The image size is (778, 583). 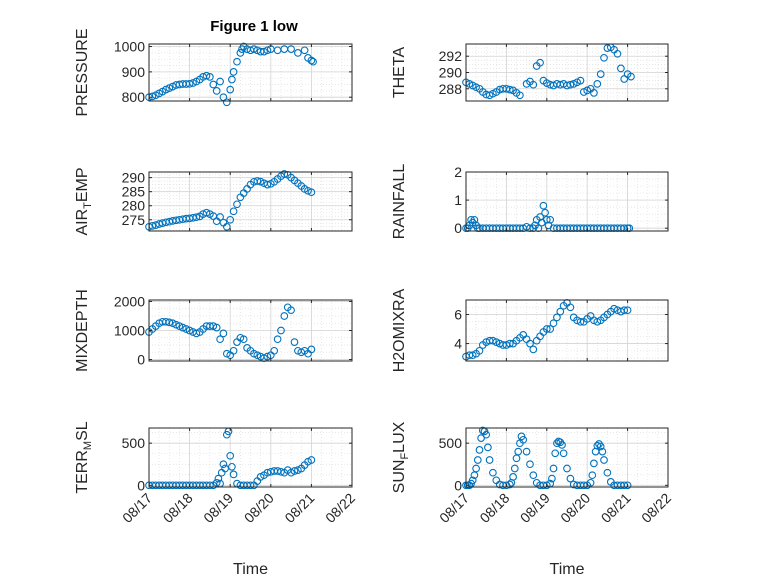 What do you see at coordinates (134, 443) in the screenshot?
I see `y-tick-label: 500` at bounding box center [134, 443].